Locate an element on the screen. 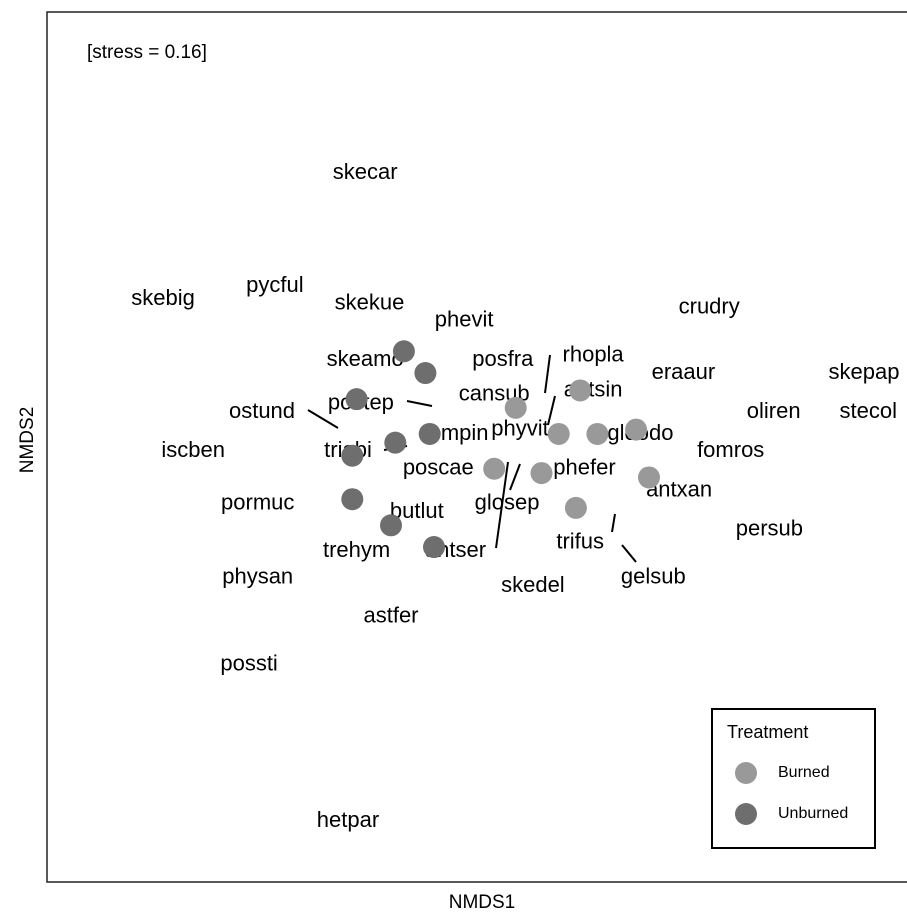  species-label: phyvit is located at coordinates (519, 427).